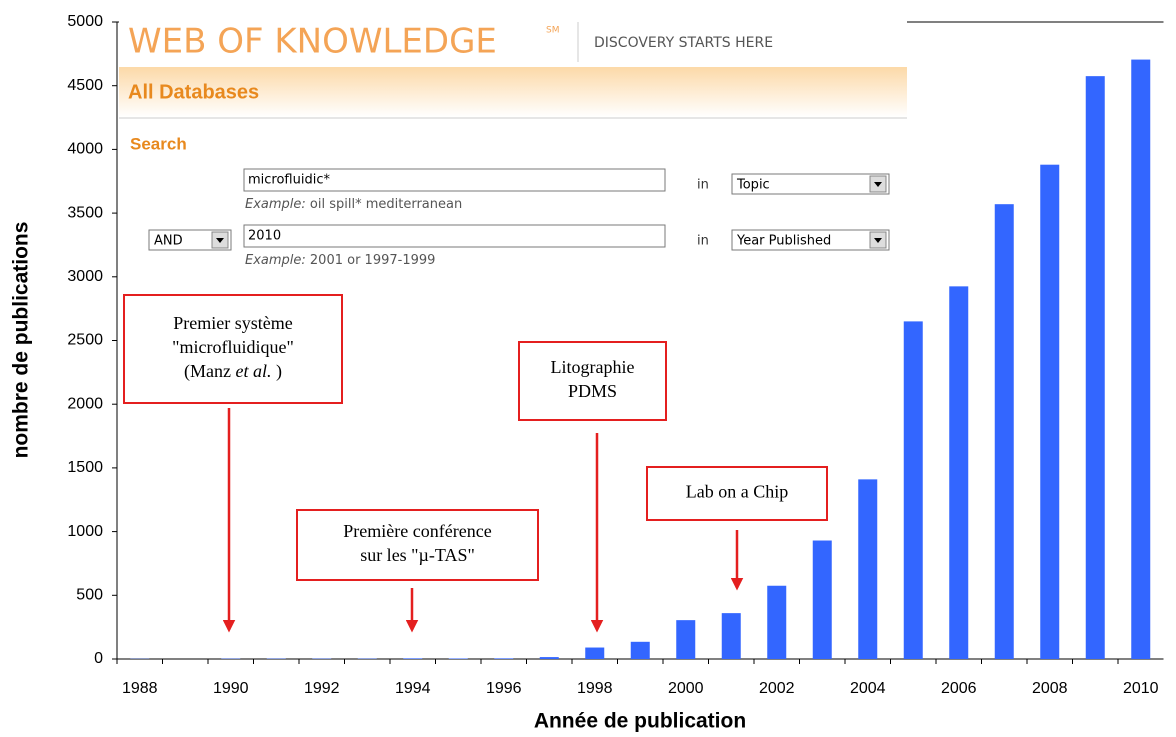 This screenshot has width=1176, height=737. Describe the element at coordinates (1141, 688) in the screenshot. I see `x-tick-label: 2010` at that location.